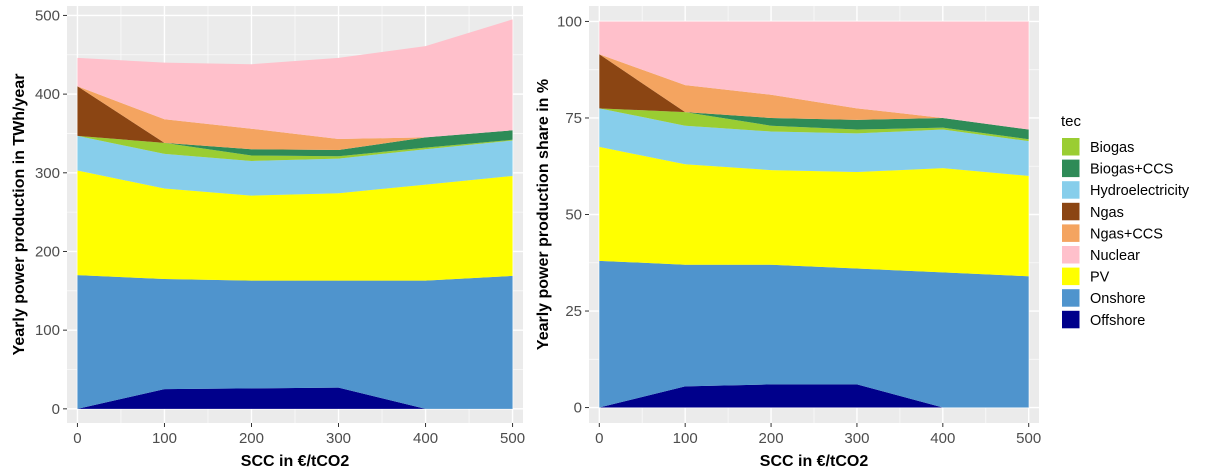 This screenshot has height=474, width=1212. I want to click on legend-label-offshore: Offshore, so click(1117, 321).